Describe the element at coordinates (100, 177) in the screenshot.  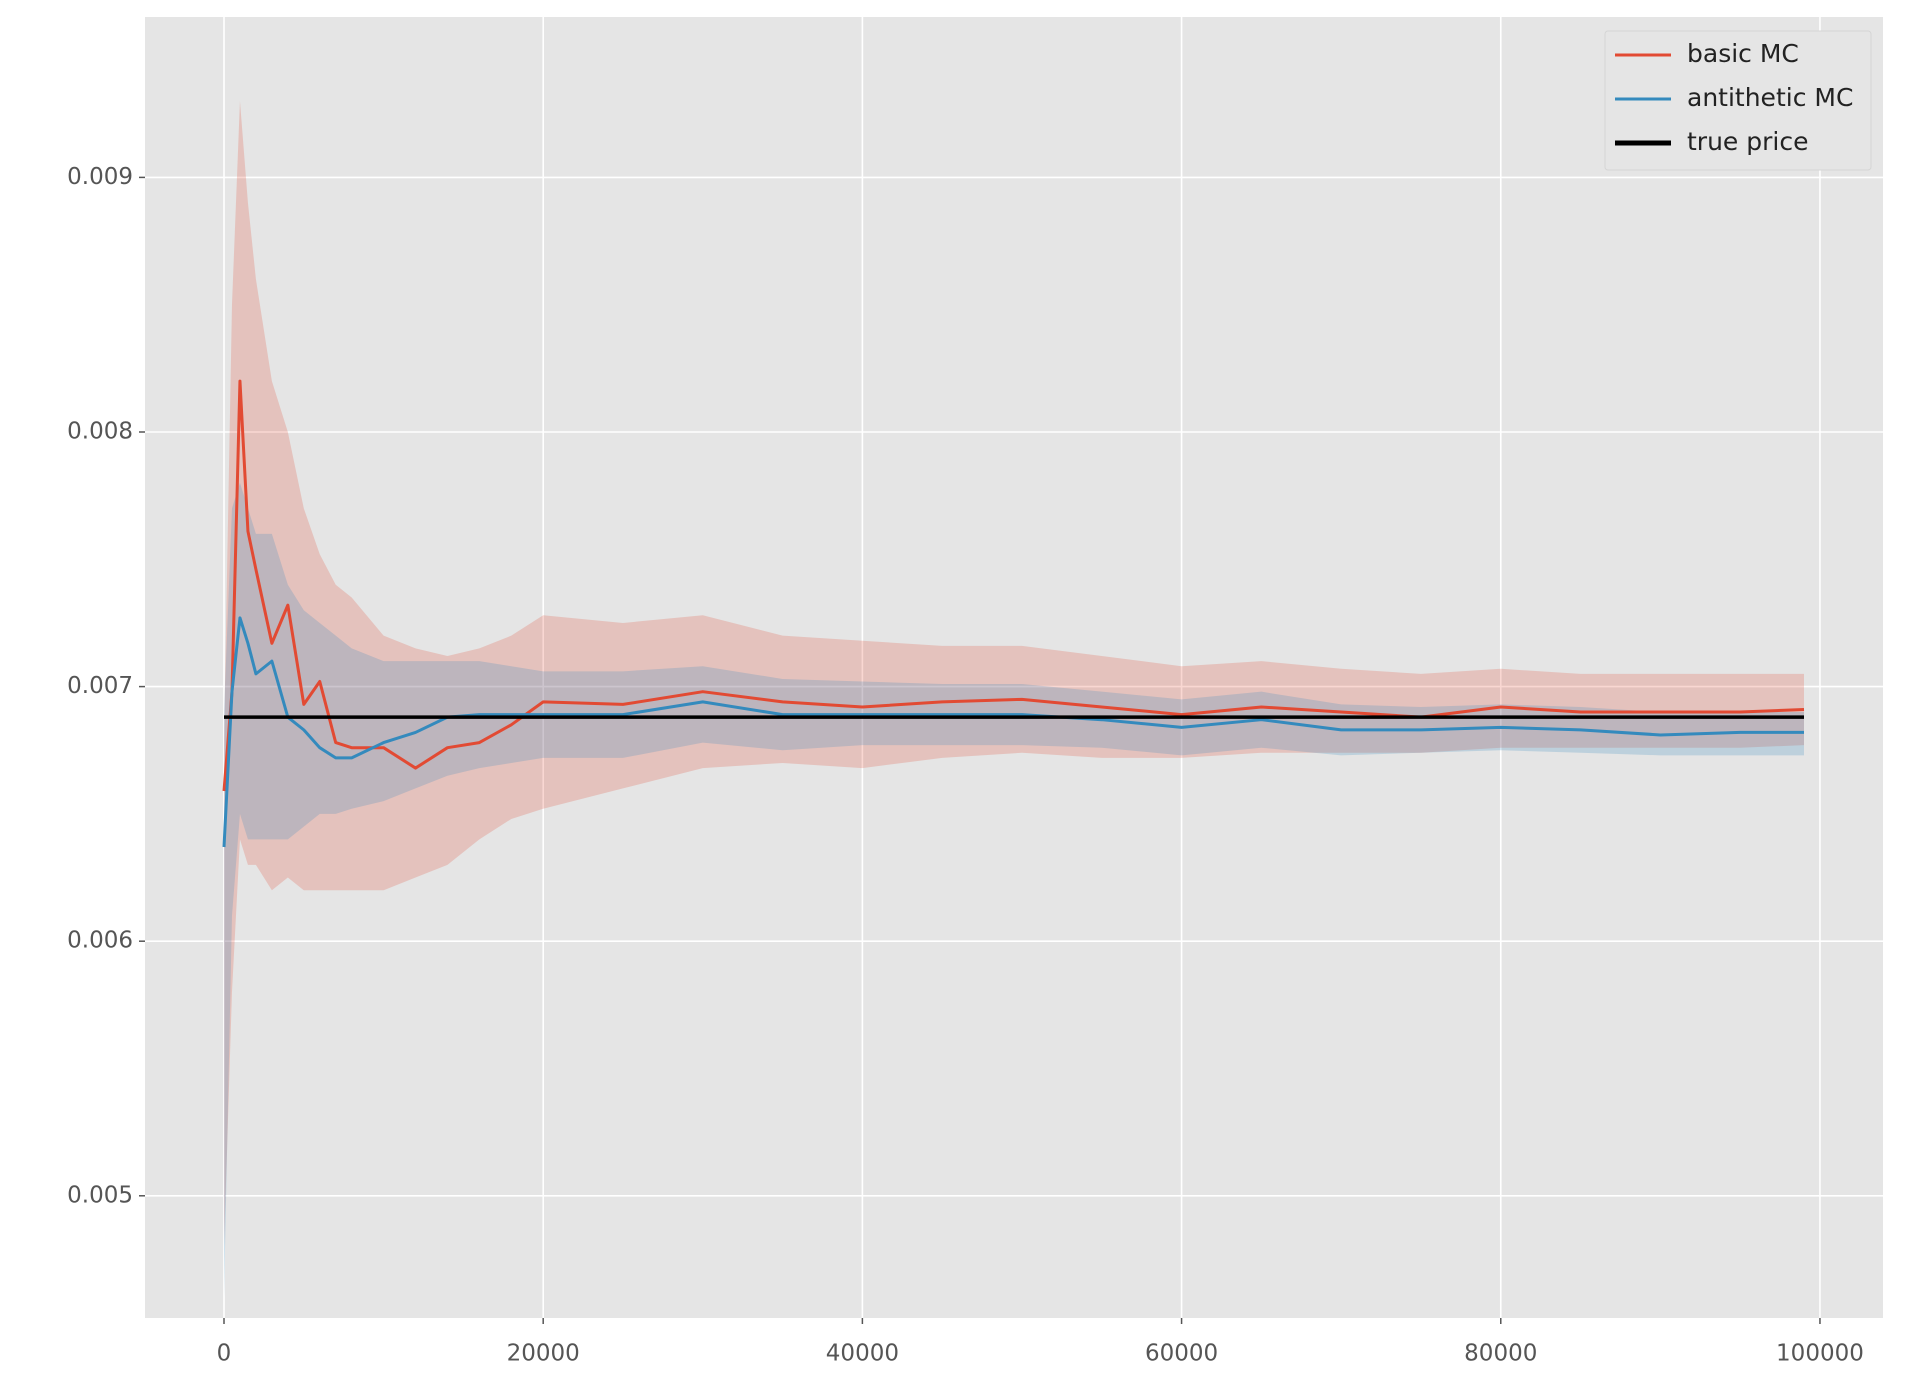
I see `y-tick-label: 0.009` at that location.